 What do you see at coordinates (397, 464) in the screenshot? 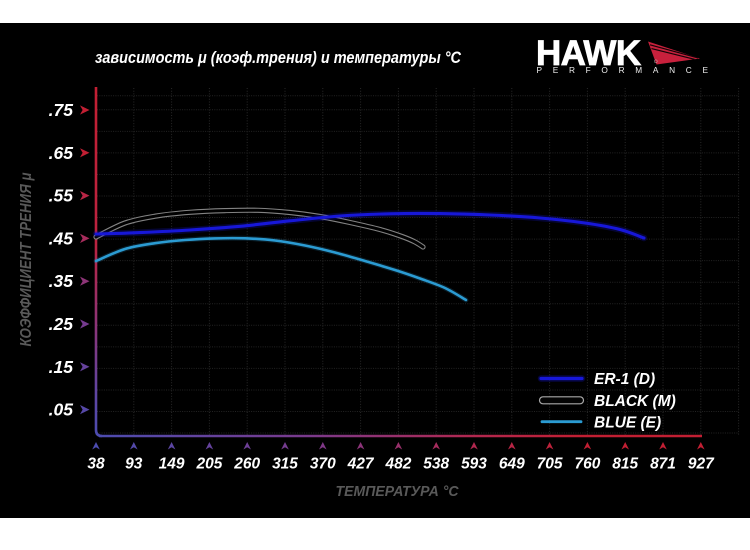
I see `svg-text: 482` at bounding box center [397, 464].